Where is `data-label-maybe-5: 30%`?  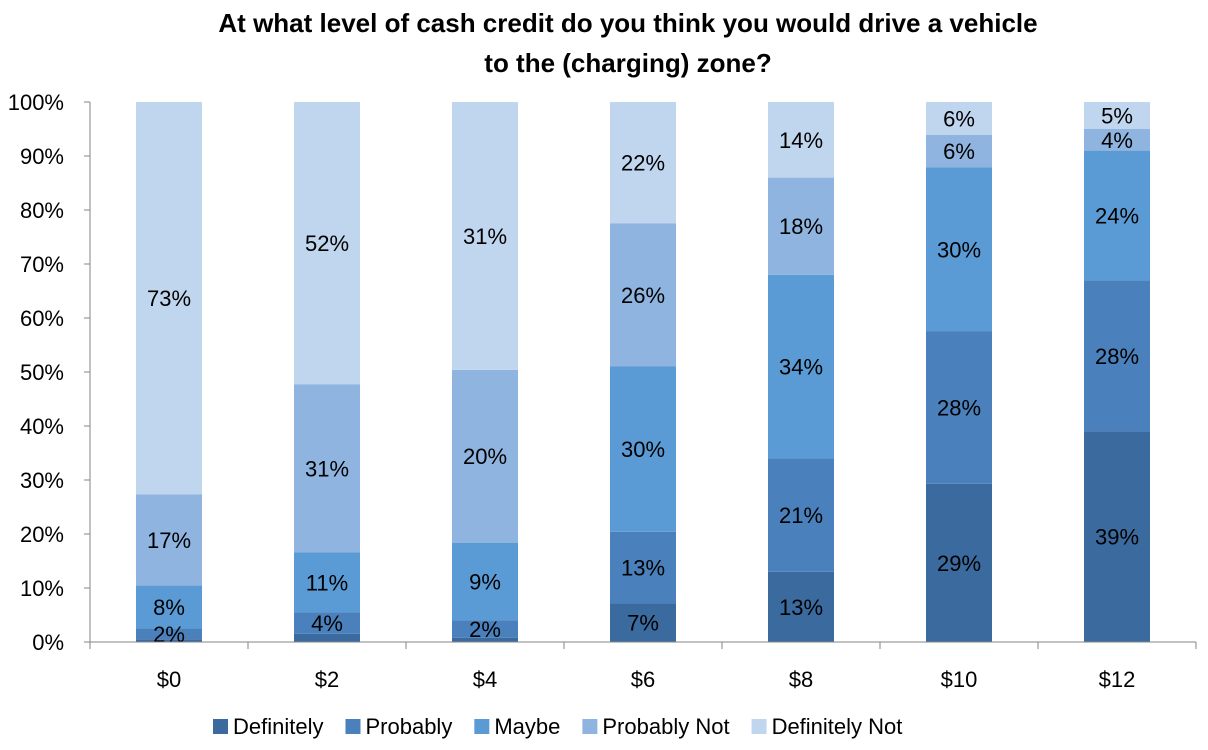 data-label-maybe-5: 30% is located at coordinates (959, 249).